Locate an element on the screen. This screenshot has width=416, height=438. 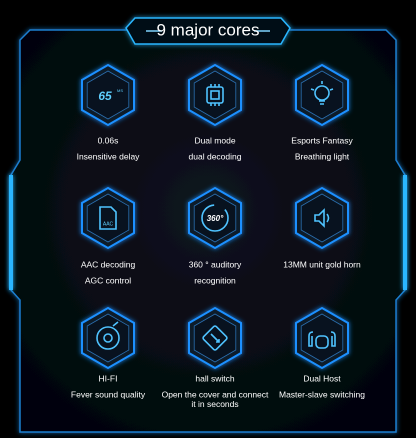
feature-label: Breathing light is located at coordinates (322, 156).